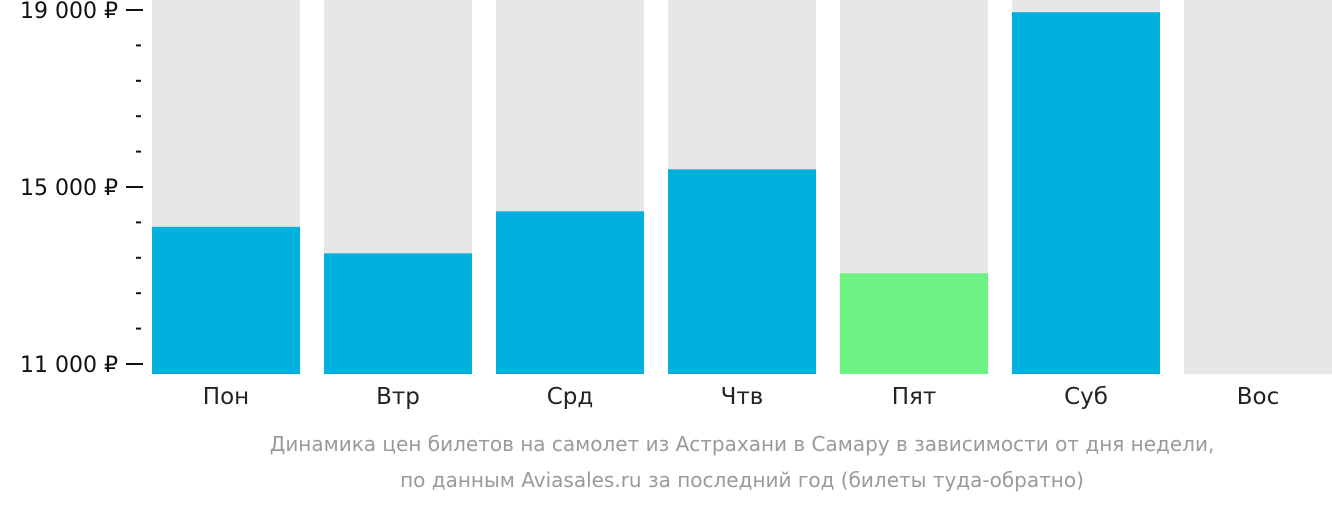 This screenshot has width=1332, height=506. Describe the element at coordinates (226, 397) in the screenshot. I see `x-tick-label-0: Пон` at that location.